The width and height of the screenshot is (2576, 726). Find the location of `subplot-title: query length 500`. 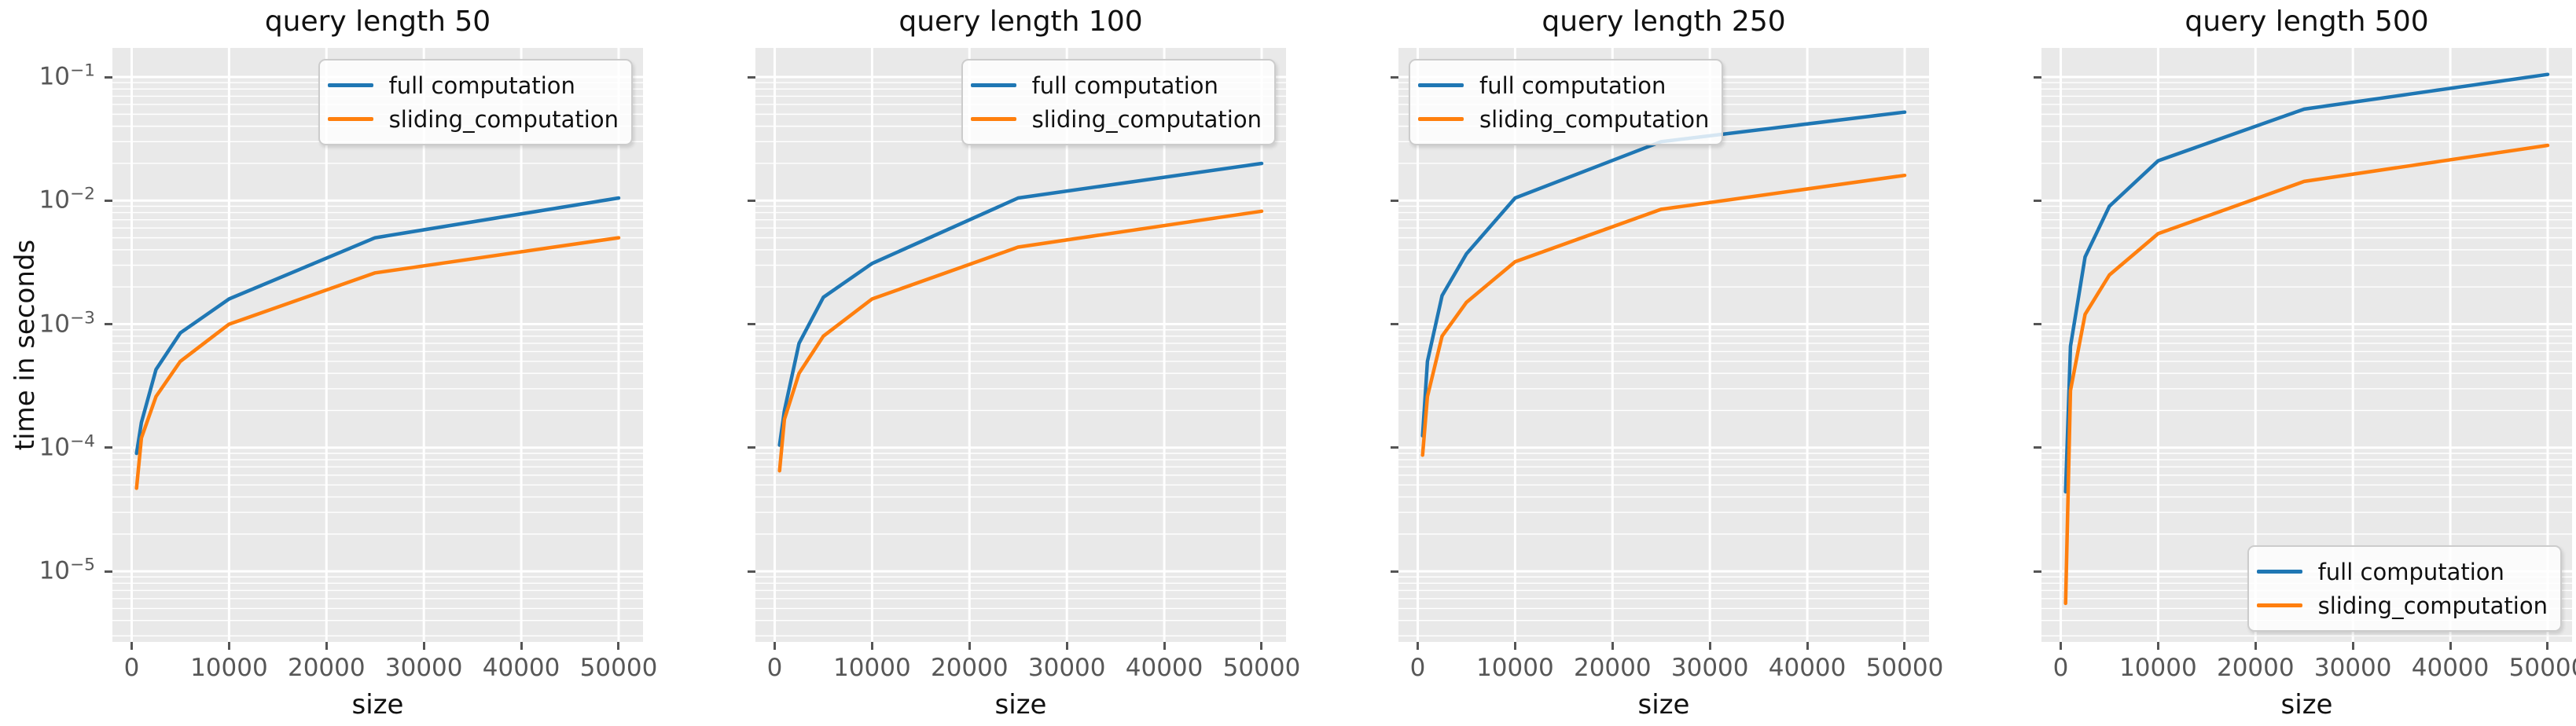

subplot-title: query length 500 is located at coordinates (2307, 22).